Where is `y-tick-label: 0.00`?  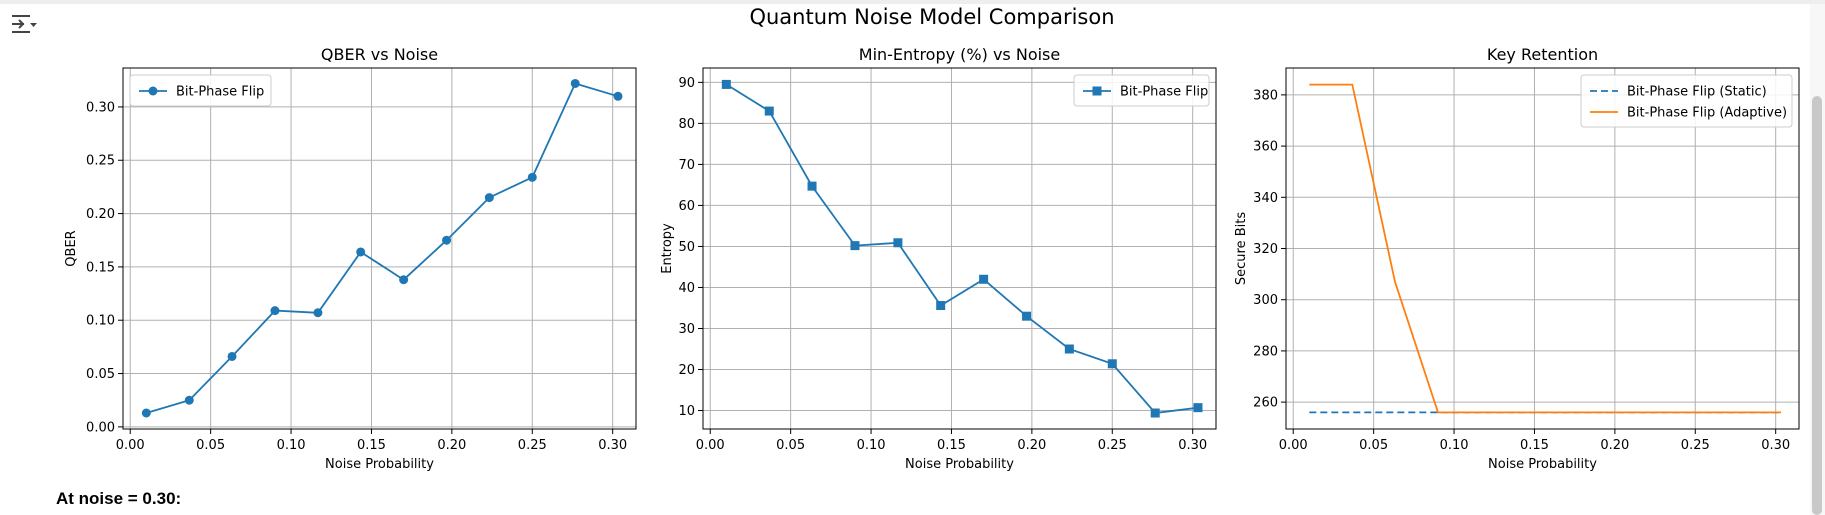 y-tick-label: 0.00 is located at coordinates (100, 427).